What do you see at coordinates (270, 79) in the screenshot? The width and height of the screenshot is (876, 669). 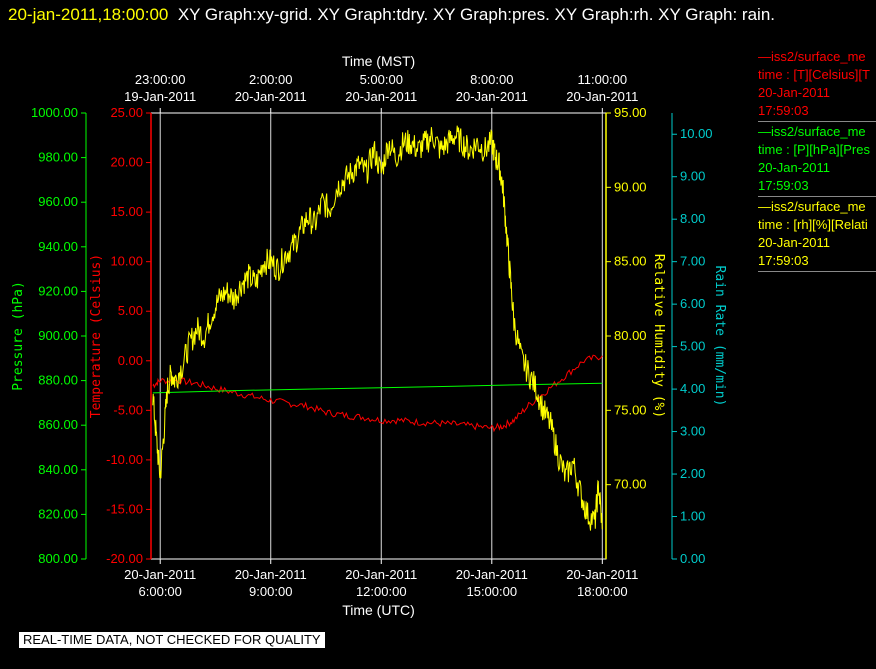 I see `top-tick-label-time: 2:00:00` at bounding box center [270, 79].